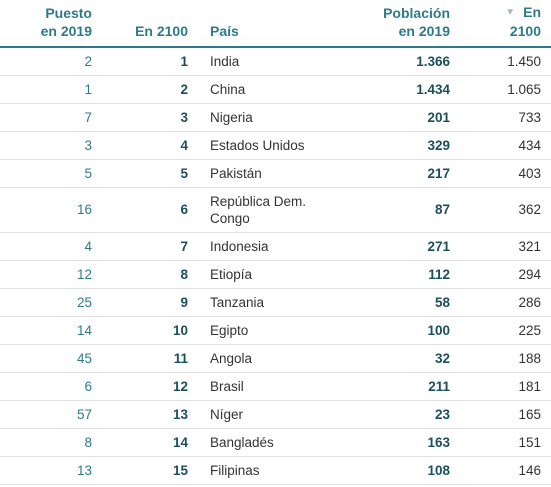  I want to click on header-country-label: País, so click(224, 31).